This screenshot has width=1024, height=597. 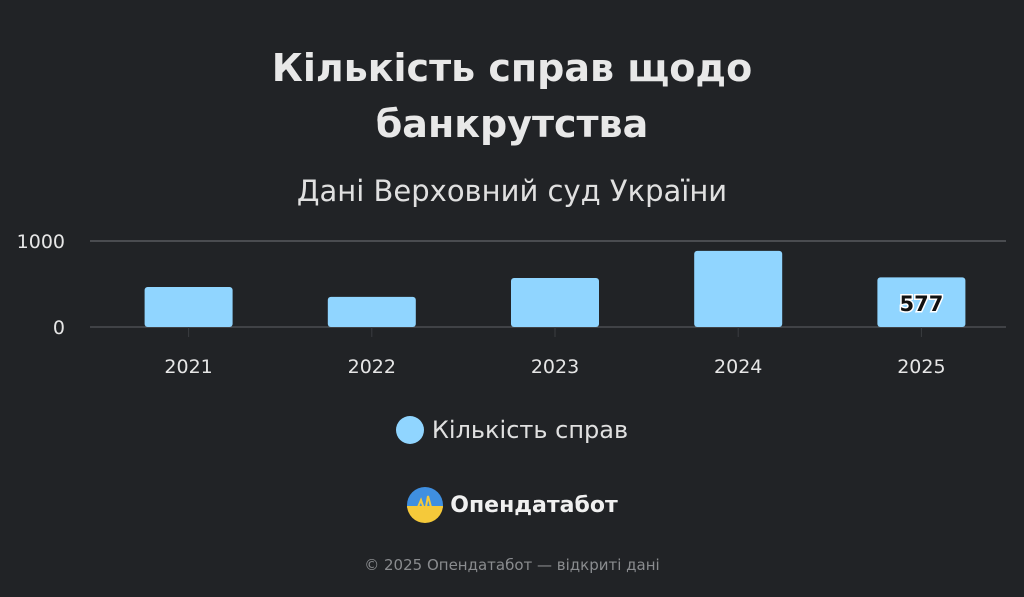 I want to click on y-tick-label: 1000, so click(x=41, y=242).